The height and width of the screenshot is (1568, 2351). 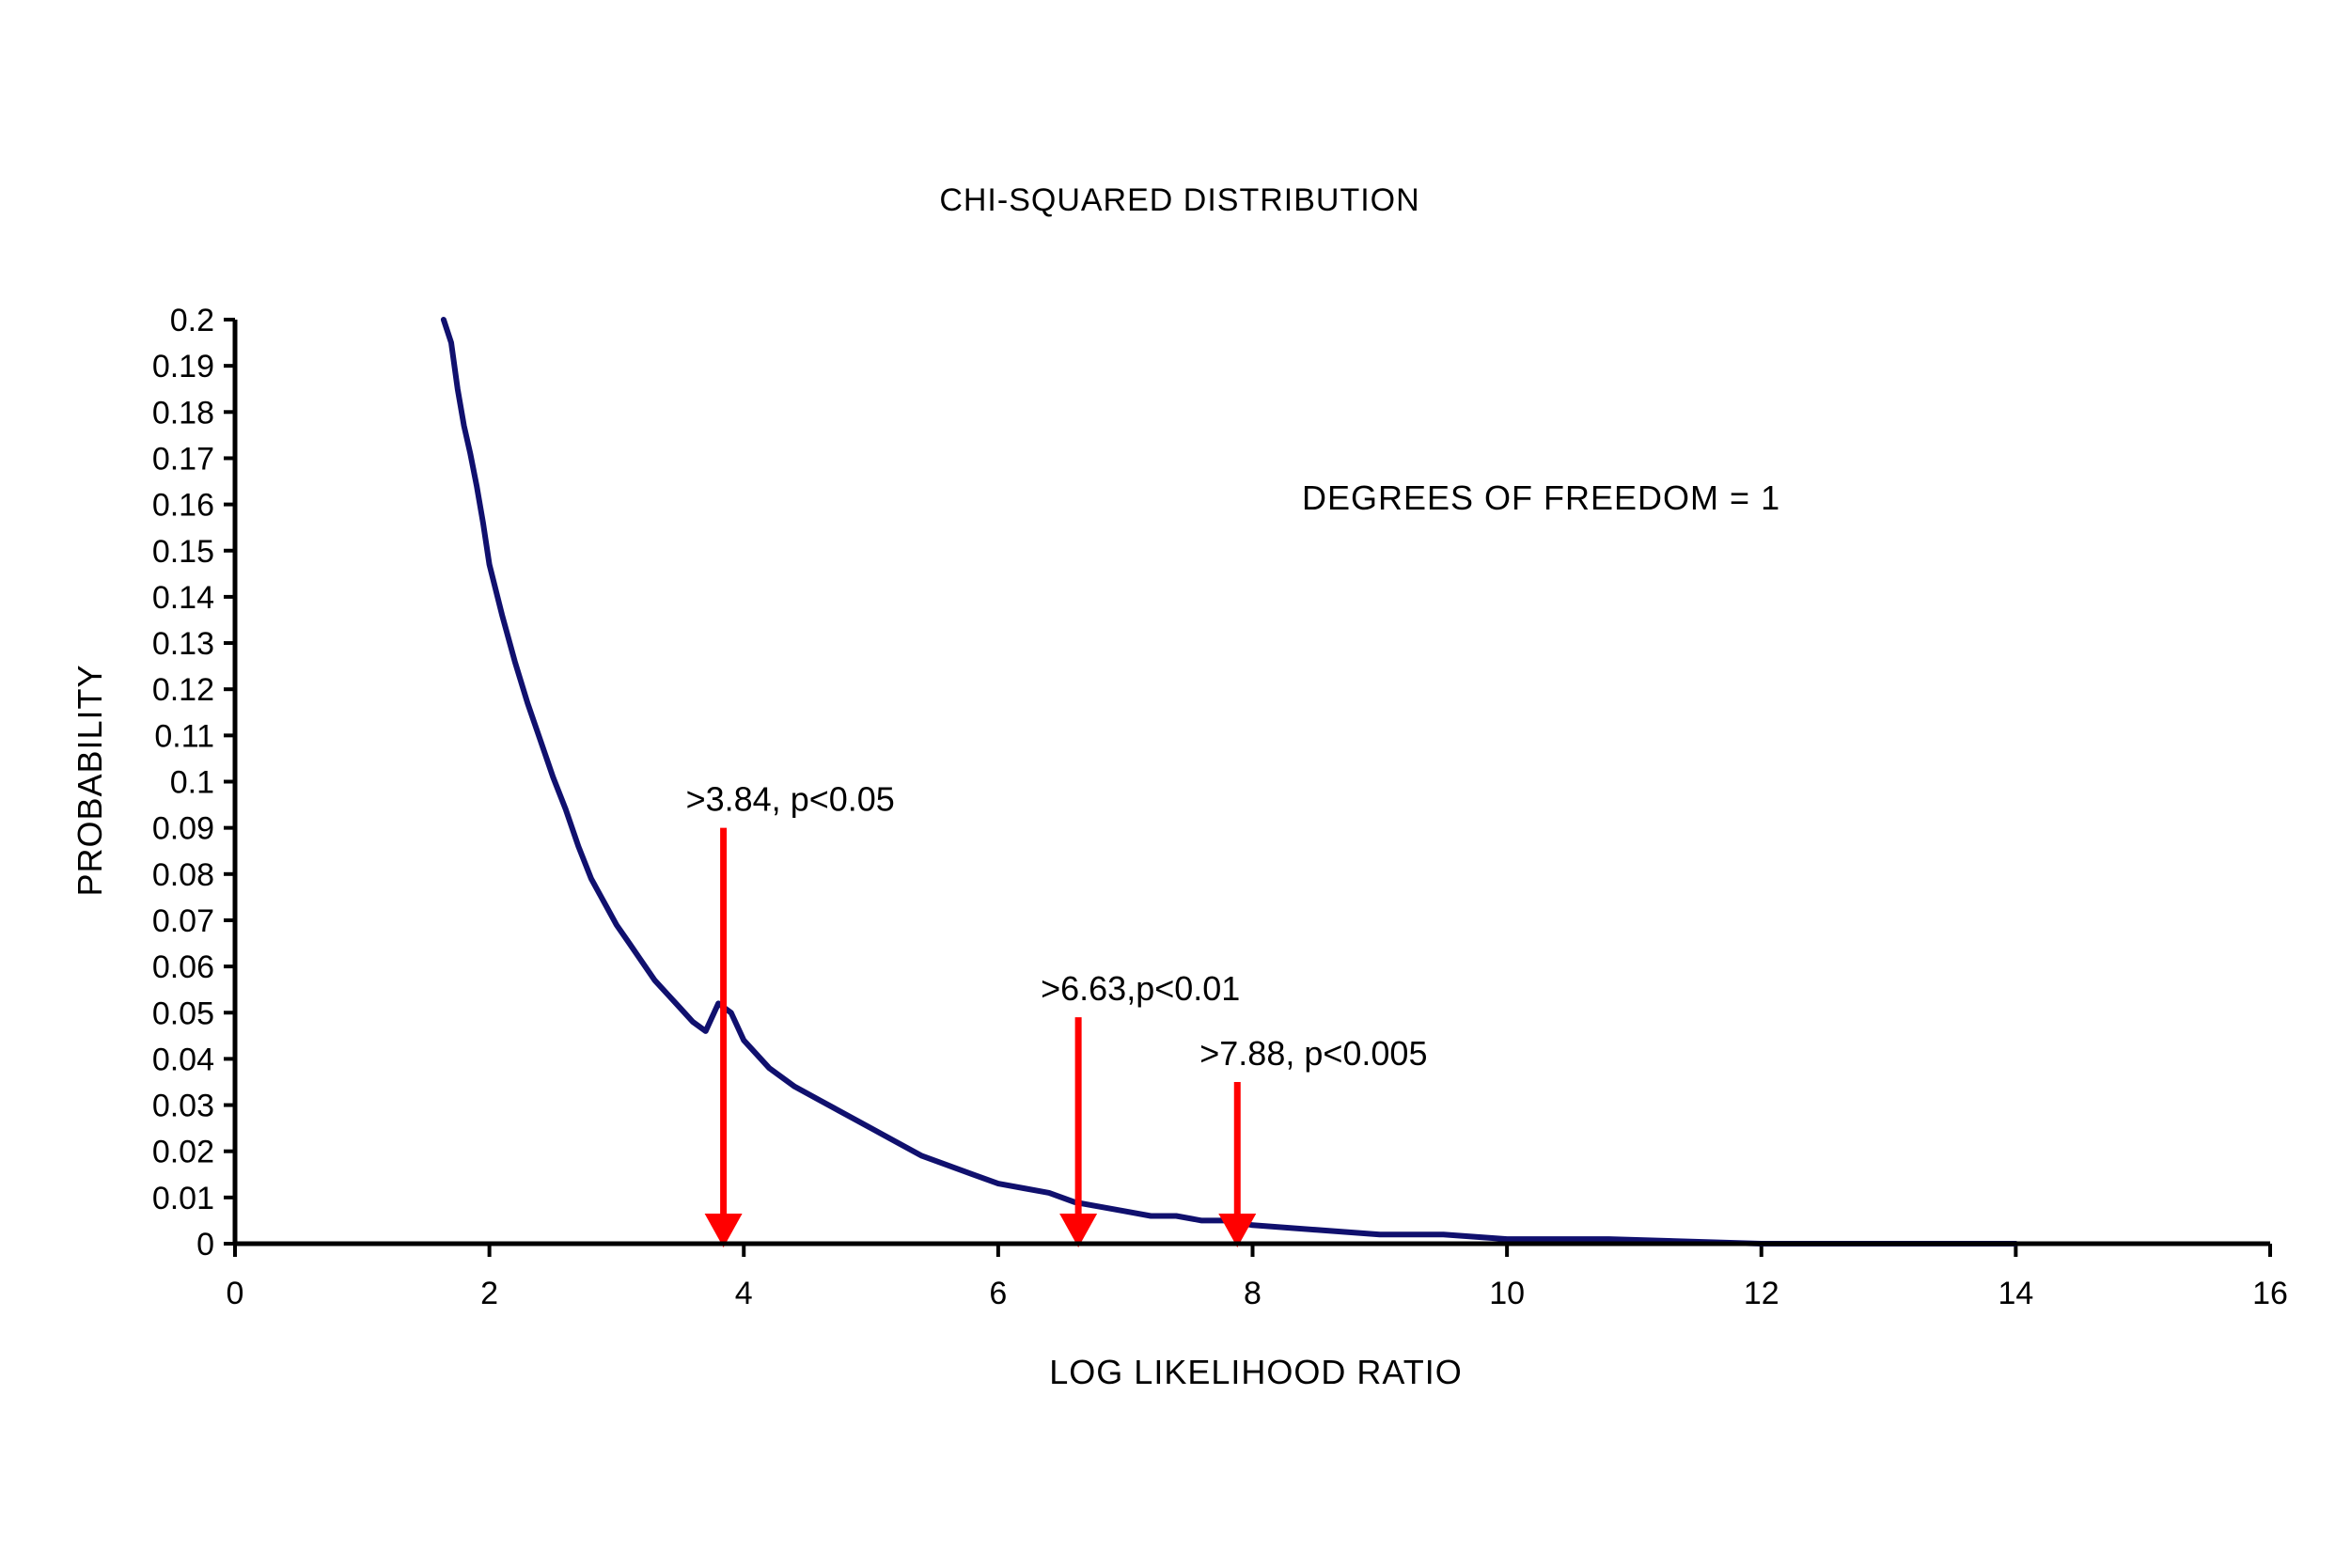 What do you see at coordinates (790, 799) in the screenshot?
I see `annotation-label: >3.84, p<0.05` at bounding box center [790, 799].